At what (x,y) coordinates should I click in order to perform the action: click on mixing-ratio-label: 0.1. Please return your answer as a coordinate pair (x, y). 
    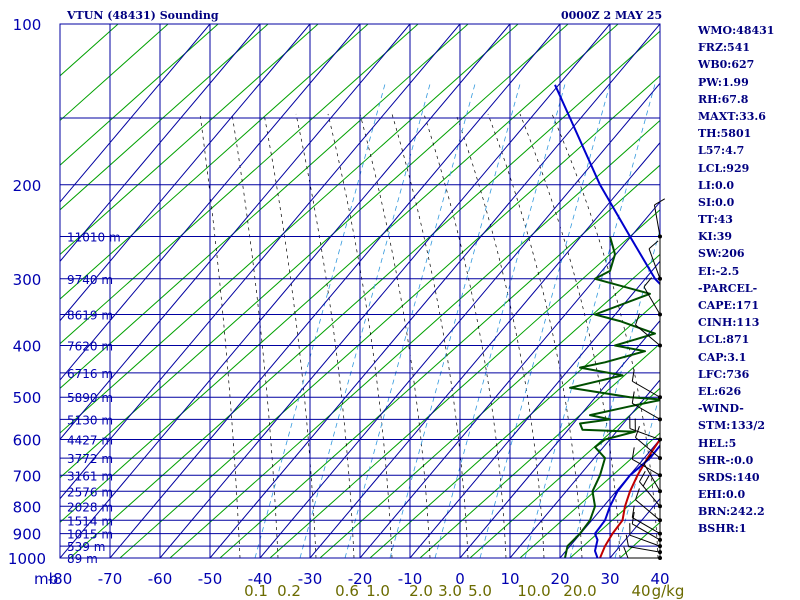
    Looking at the image, I should click on (256, 591).